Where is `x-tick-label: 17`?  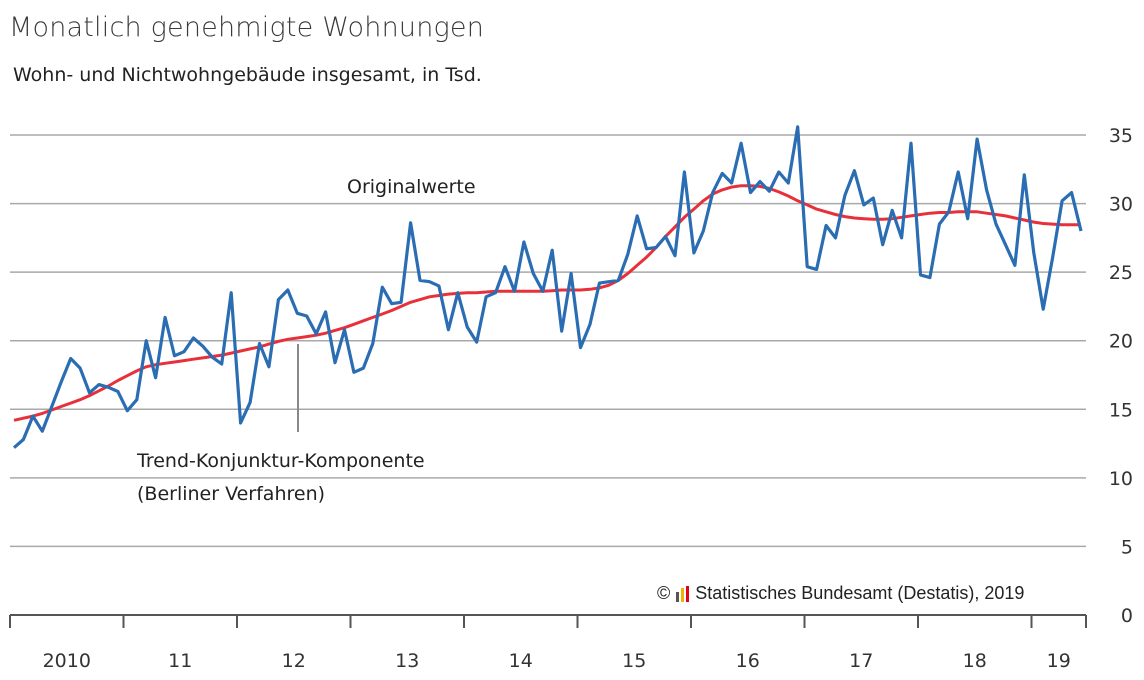 x-tick-label: 17 is located at coordinates (861, 661).